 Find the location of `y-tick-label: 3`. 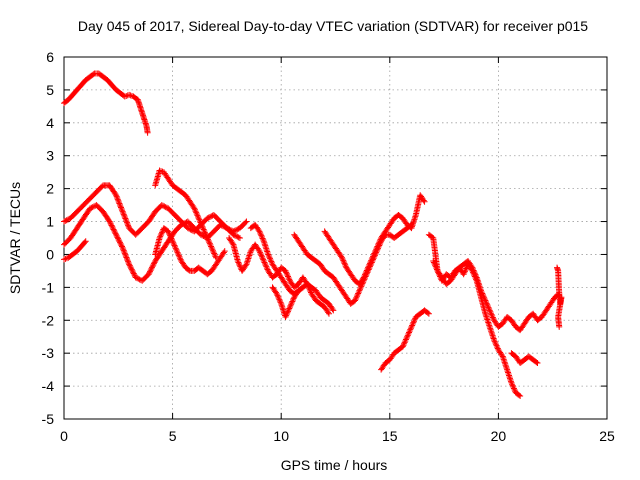

y-tick-label: 3 is located at coordinates (50, 156).